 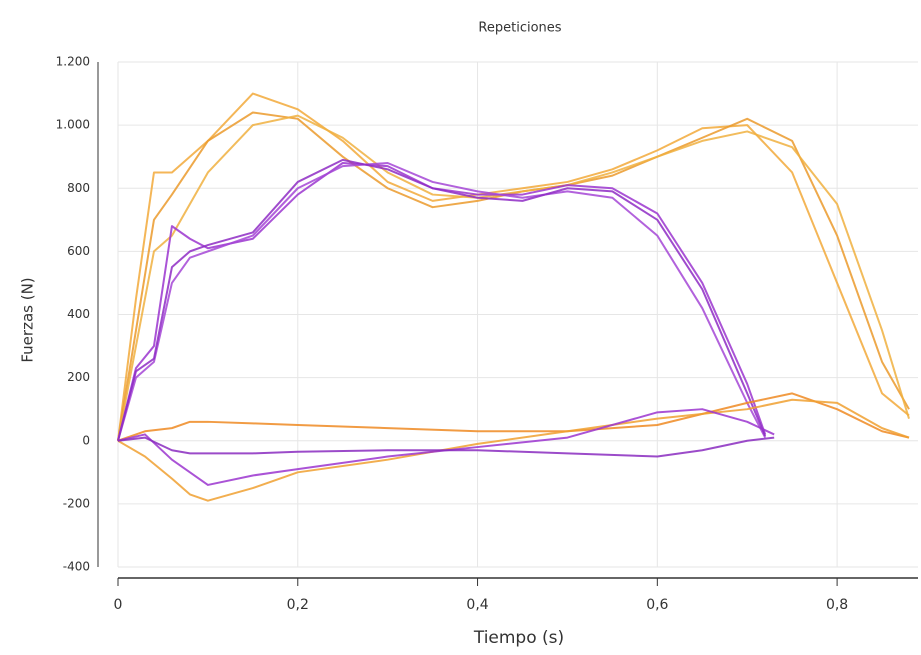 I want to click on x-tick-label: 0,8, so click(x=837, y=605).